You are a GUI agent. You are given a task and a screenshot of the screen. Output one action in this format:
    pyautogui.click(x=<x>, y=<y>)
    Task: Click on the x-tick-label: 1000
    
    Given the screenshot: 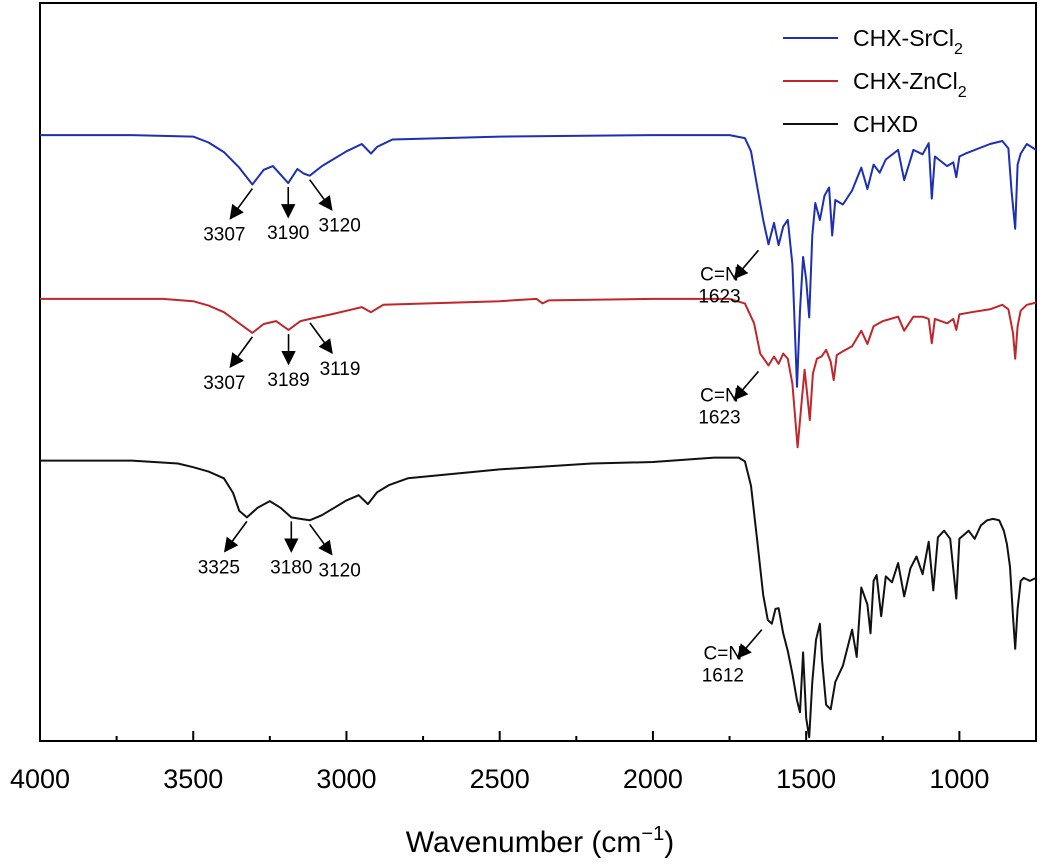 What is the action you would take?
    pyautogui.click(x=959, y=779)
    